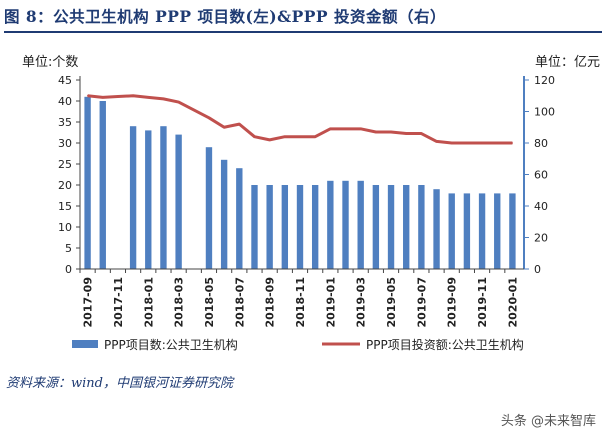  Describe the element at coordinates (65, 80) in the screenshot. I see `left-tick-label: 45` at that location.